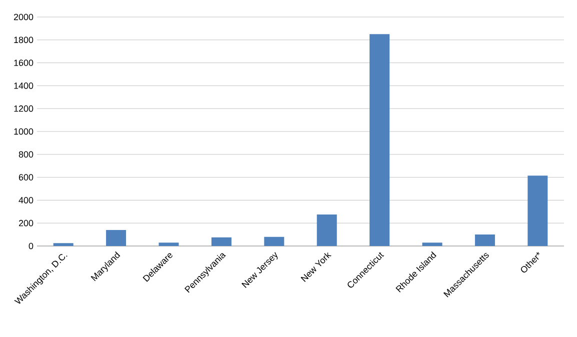 The width and height of the screenshot is (577, 337). I want to click on y-tick-label: 200, so click(26, 223).